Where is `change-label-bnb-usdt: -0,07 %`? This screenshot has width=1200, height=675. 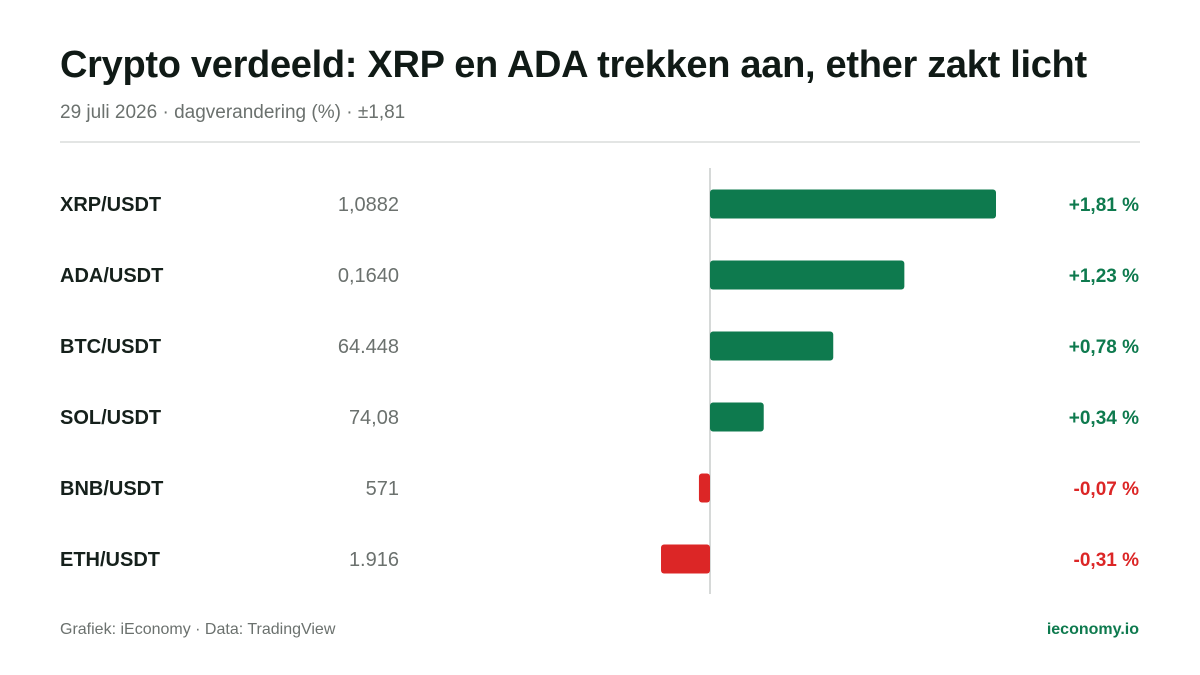 change-label-bnb-usdt: -0,07 % is located at coordinates (1107, 489).